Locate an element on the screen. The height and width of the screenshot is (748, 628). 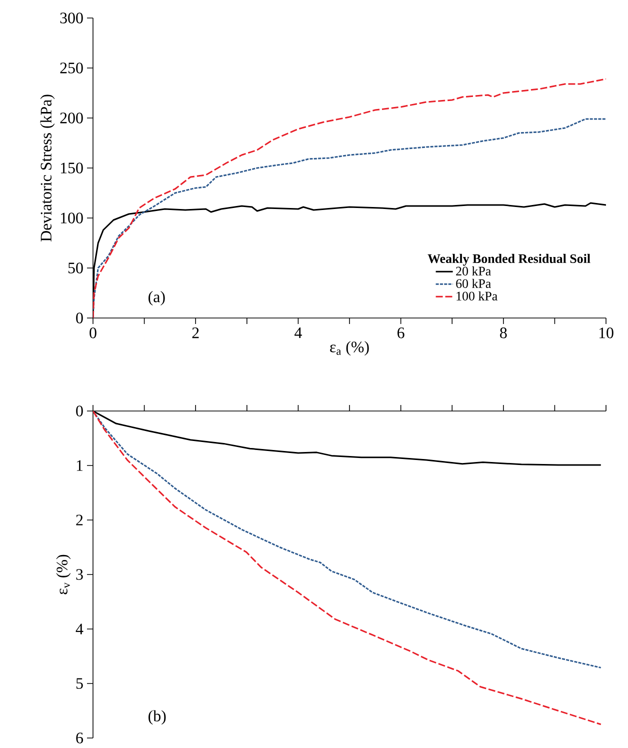
legend-label: 60 kPa is located at coordinates (473, 283).